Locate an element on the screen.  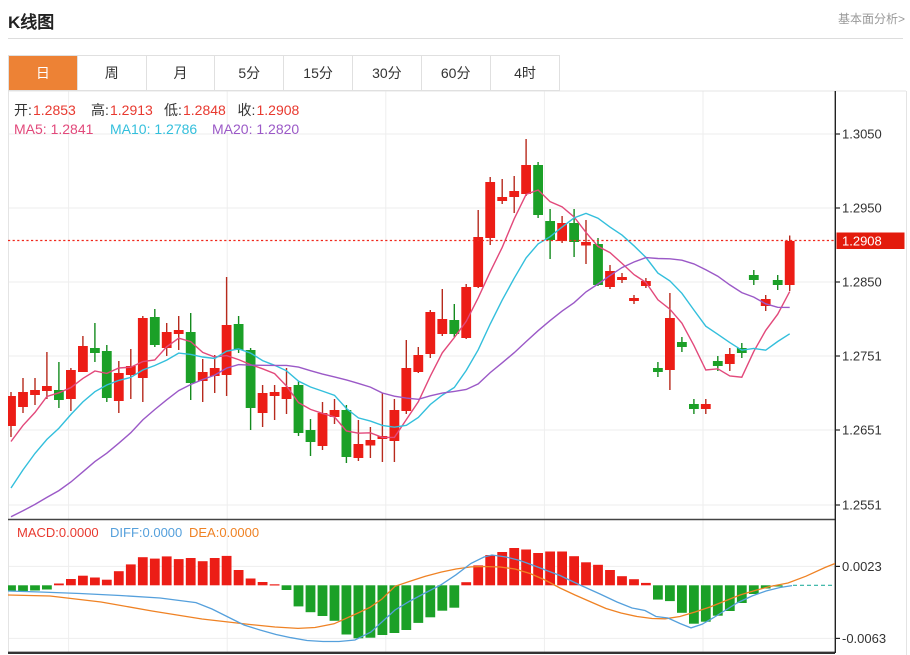
svg-text: 1.2950 is located at coordinates (862, 208).